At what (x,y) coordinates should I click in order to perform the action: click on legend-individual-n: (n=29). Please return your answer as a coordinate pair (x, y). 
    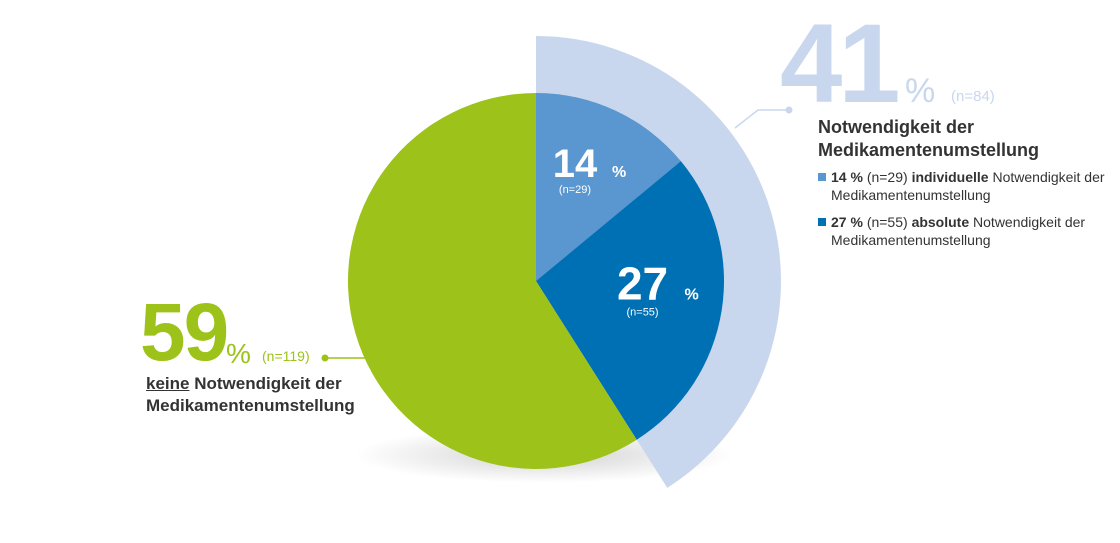
    Looking at the image, I should click on (887, 177).